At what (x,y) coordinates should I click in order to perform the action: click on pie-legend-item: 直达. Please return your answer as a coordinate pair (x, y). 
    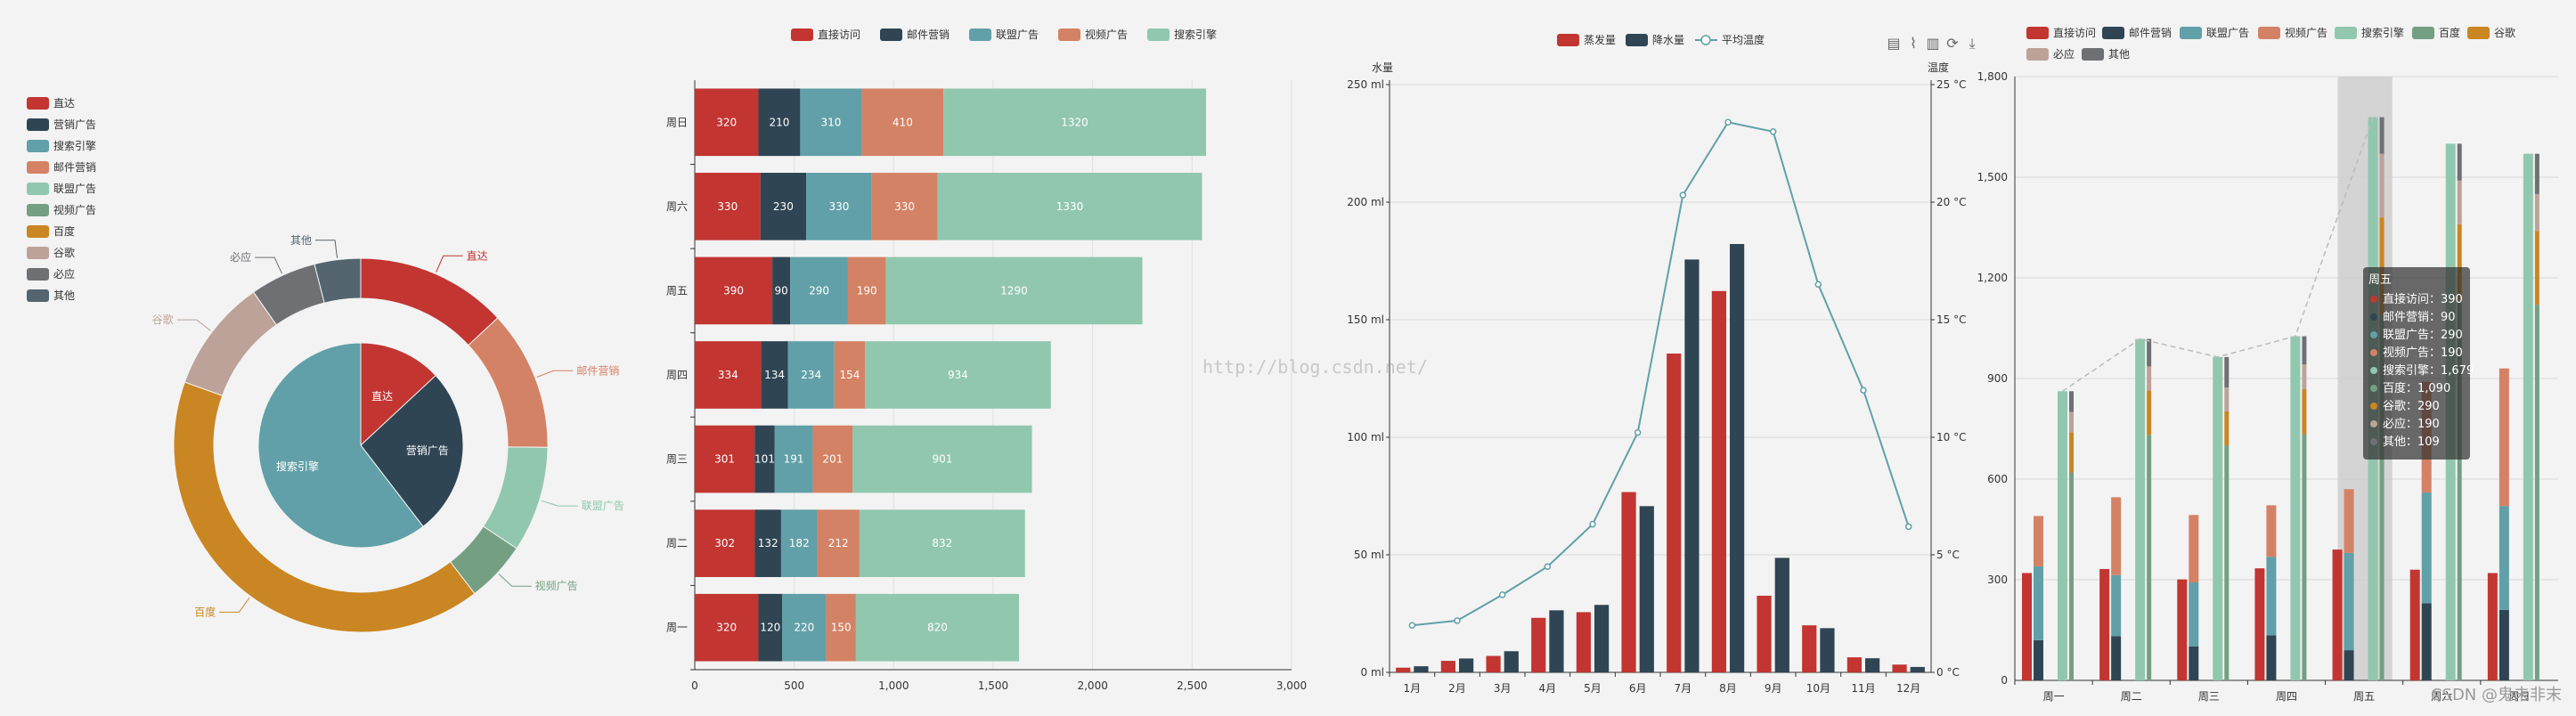
    Looking at the image, I should click on (51, 103).